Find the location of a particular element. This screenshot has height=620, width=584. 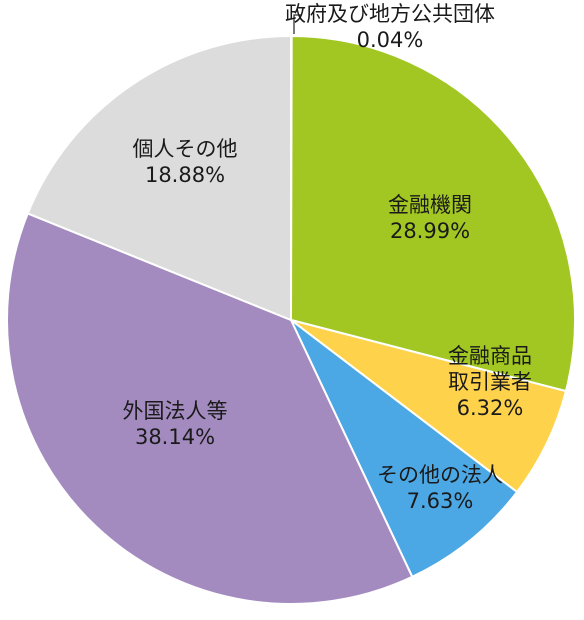

slice-label-gov: 政府及び地方公共団体 0.04% is located at coordinates (390, 27).